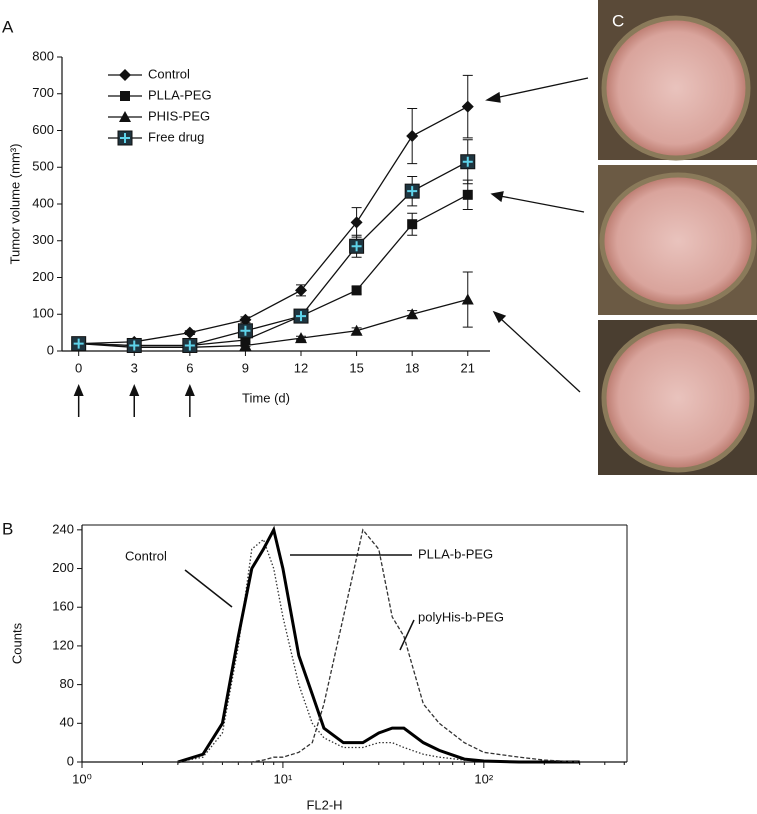 The width and height of the screenshot is (757, 814). Describe the element at coordinates (537, 235) in the screenshot. I see `photo-arrows` at that location.